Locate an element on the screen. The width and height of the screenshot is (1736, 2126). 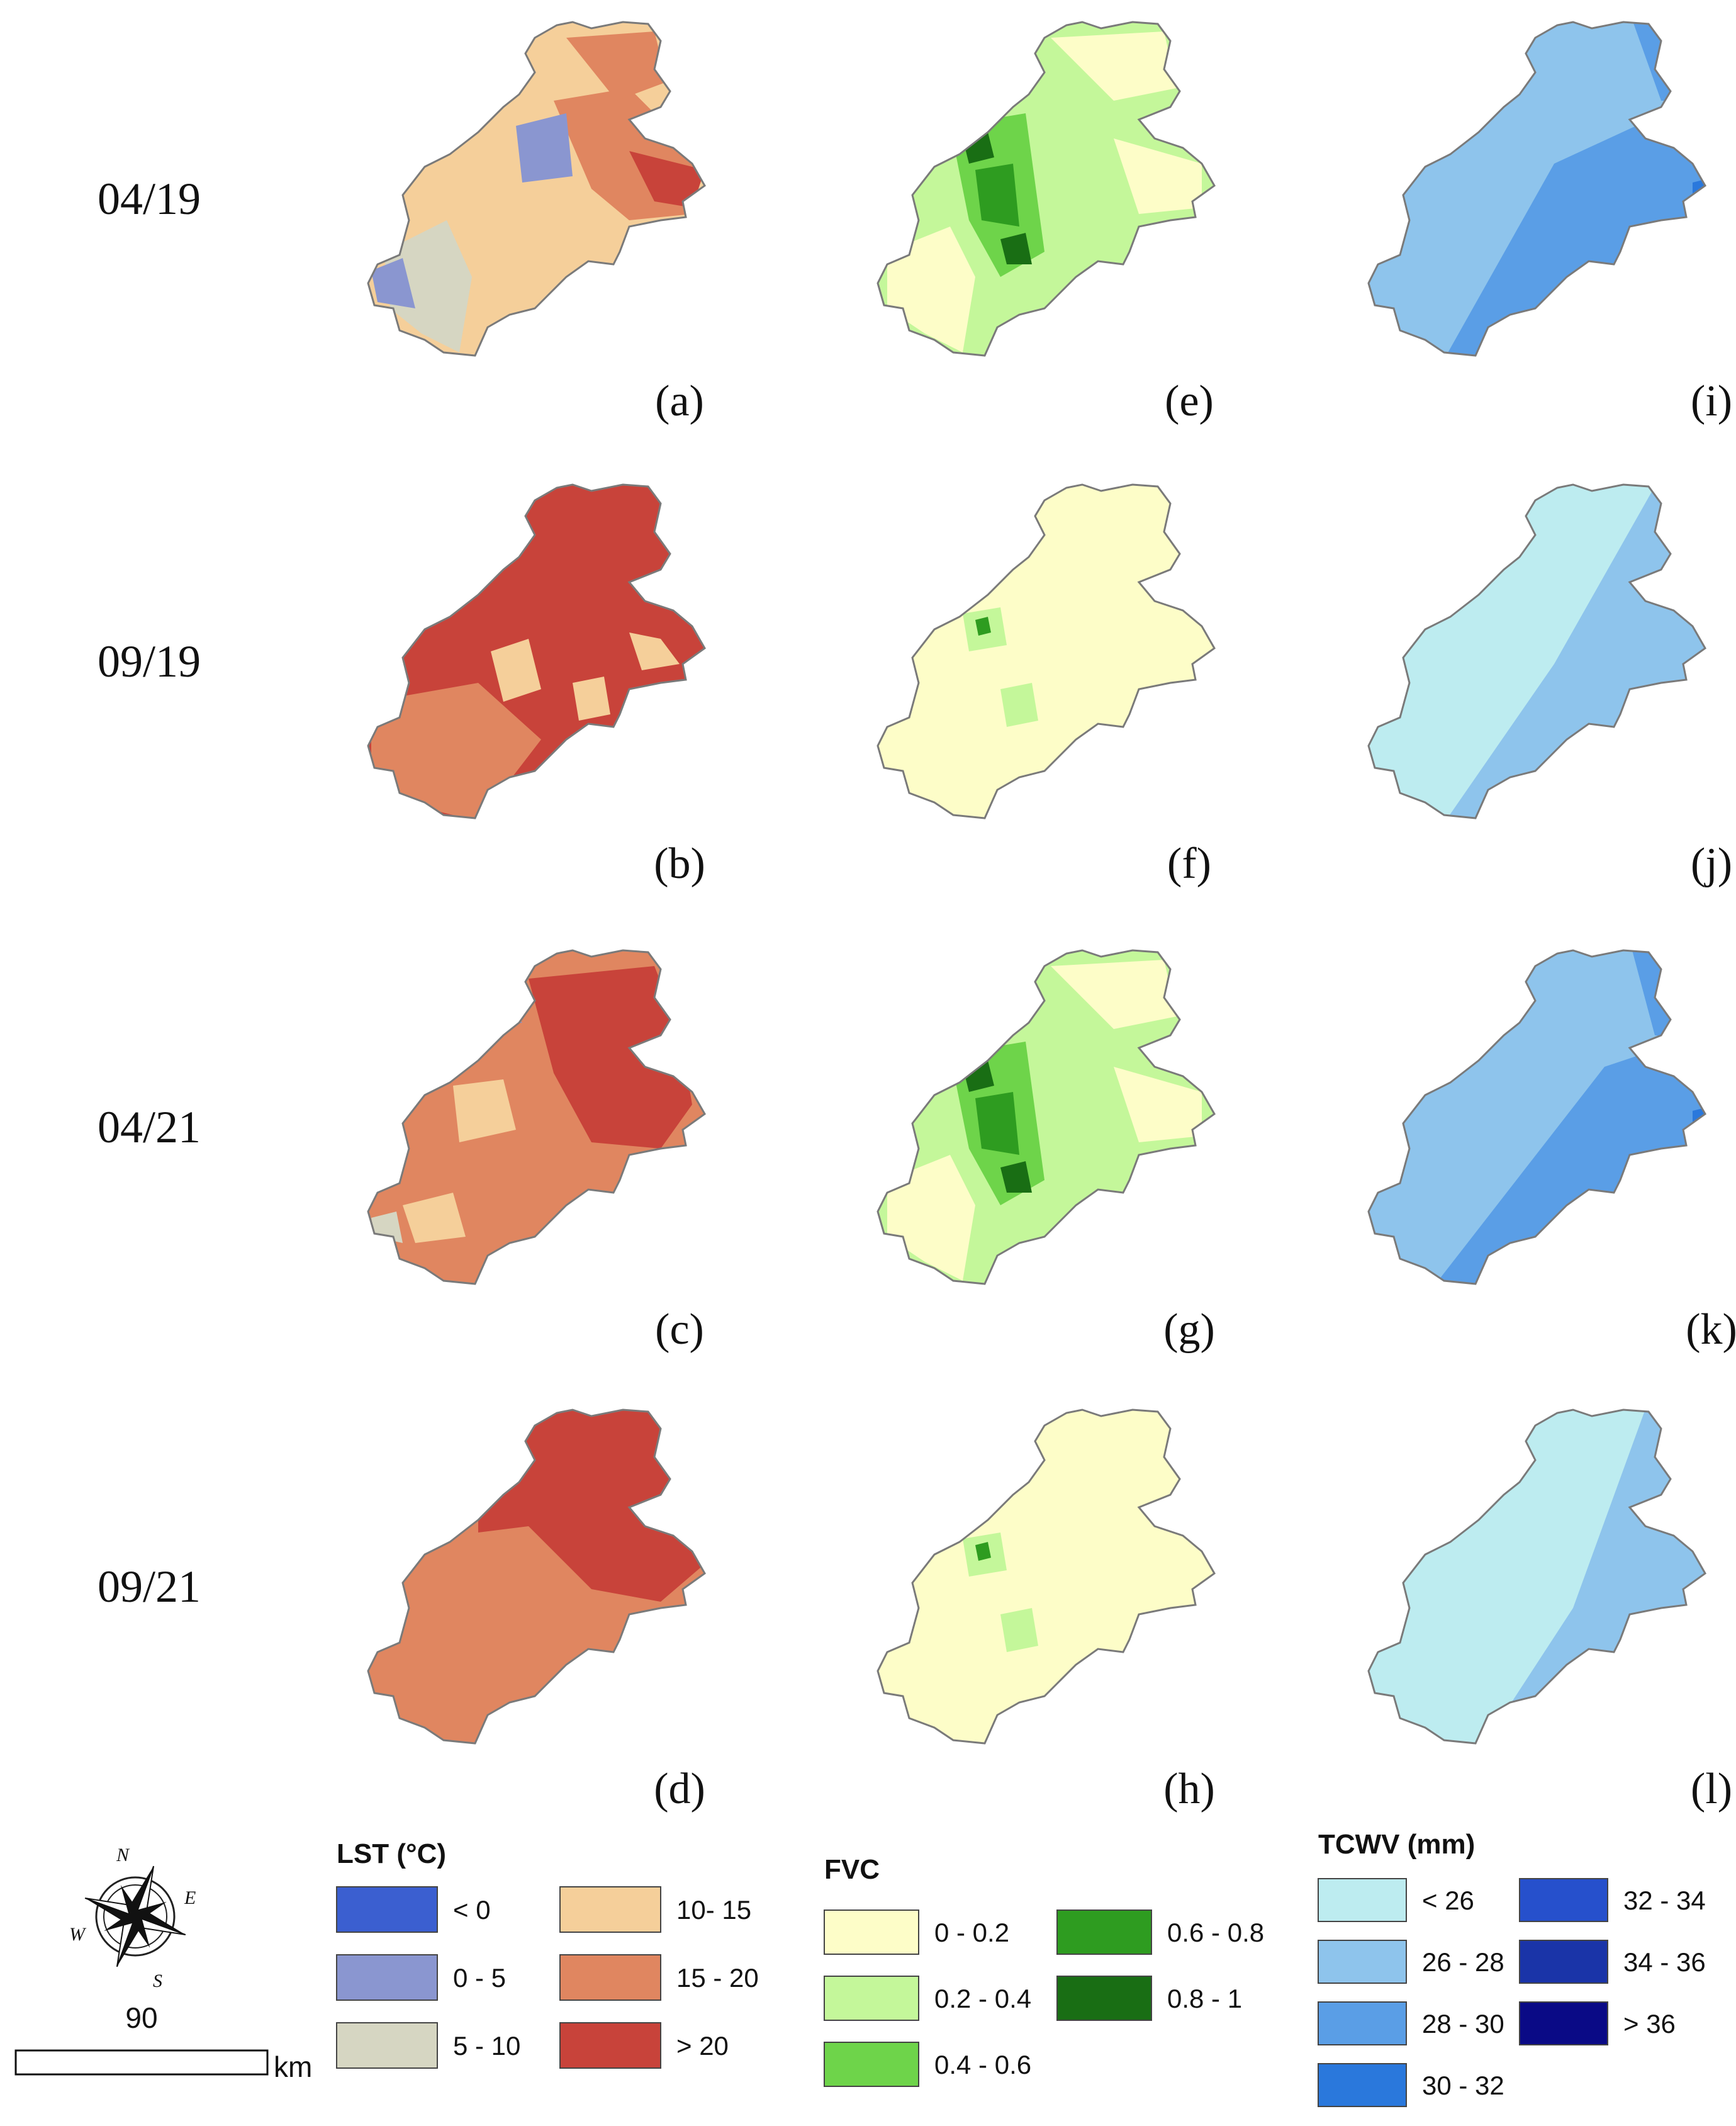
panel-label: (h) is located at coordinates (1189, 1789).